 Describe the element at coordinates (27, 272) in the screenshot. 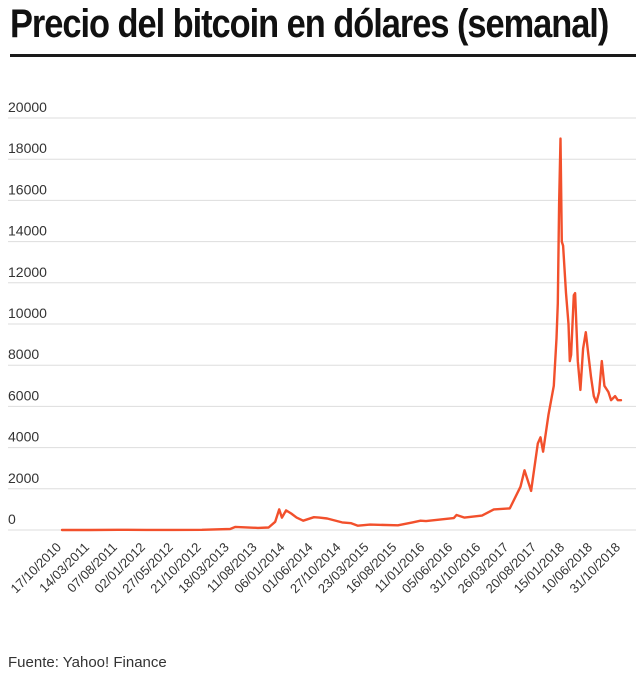

I see `y-tick-label: 12000` at that location.